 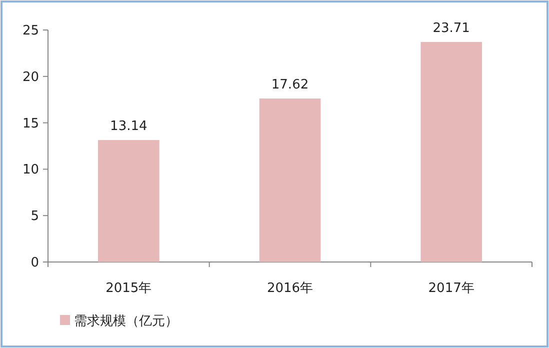 What do you see at coordinates (30, 124) in the screenshot?
I see `y-tick-label: 15` at bounding box center [30, 124].